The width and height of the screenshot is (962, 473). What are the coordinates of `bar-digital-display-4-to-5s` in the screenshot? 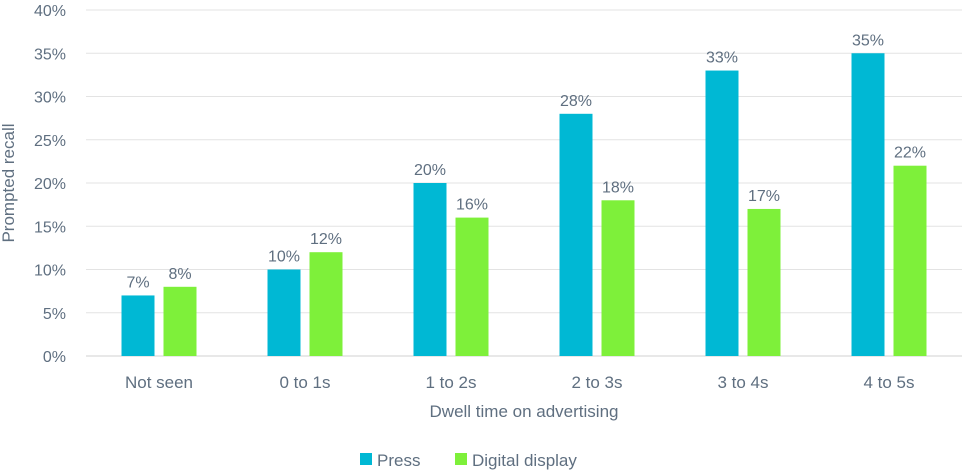 It's located at (910, 260).